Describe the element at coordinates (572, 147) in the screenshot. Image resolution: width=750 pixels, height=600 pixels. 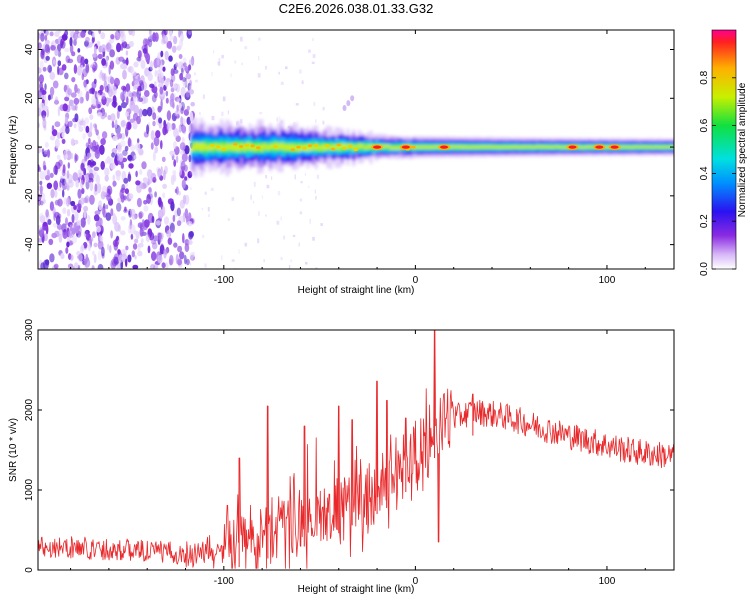
I see `hotspot` at that location.